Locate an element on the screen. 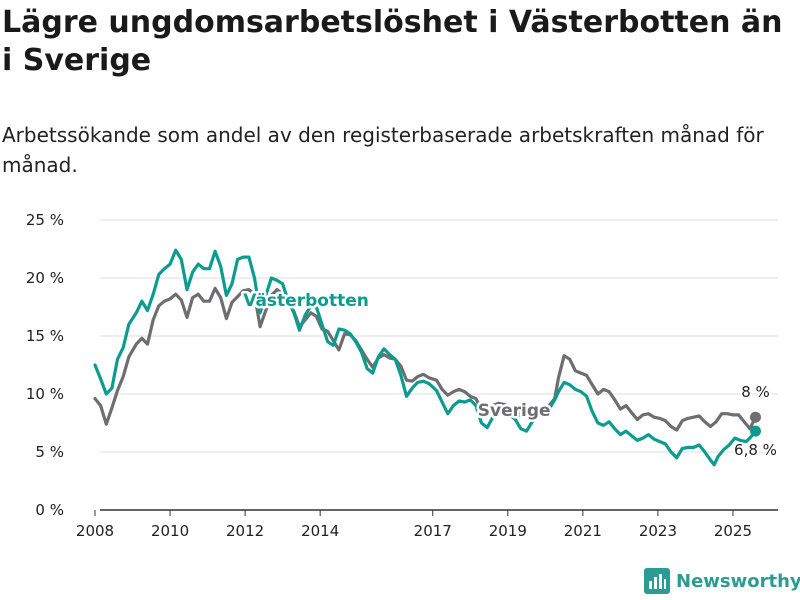 Image resolution: width=800 pixels, height=600 pixels. x-tick-label: 2014 is located at coordinates (320, 531).